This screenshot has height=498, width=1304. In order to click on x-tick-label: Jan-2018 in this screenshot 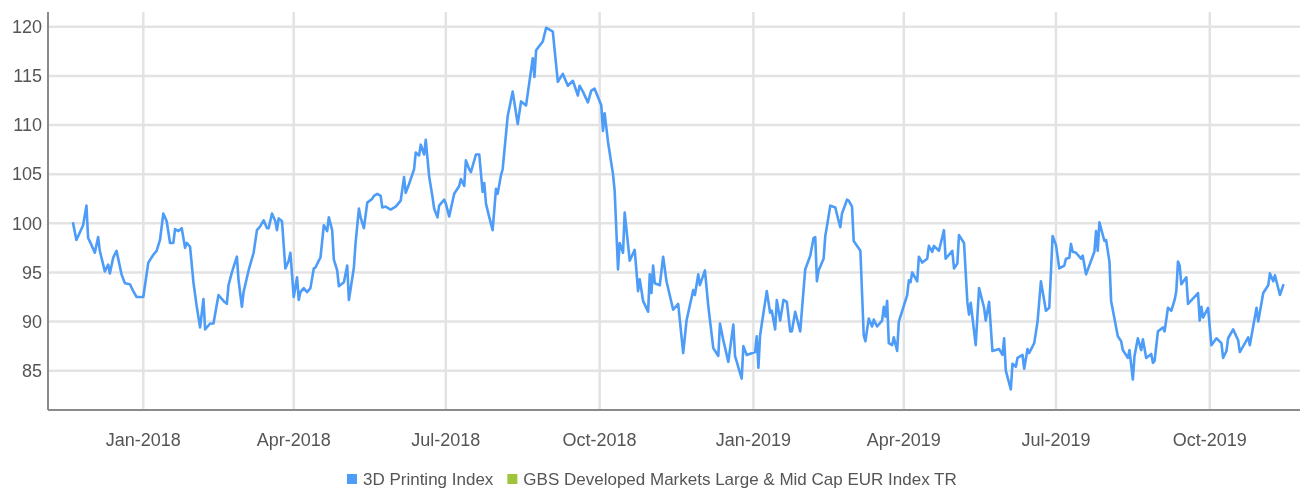, I will do `click(143, 440)`.